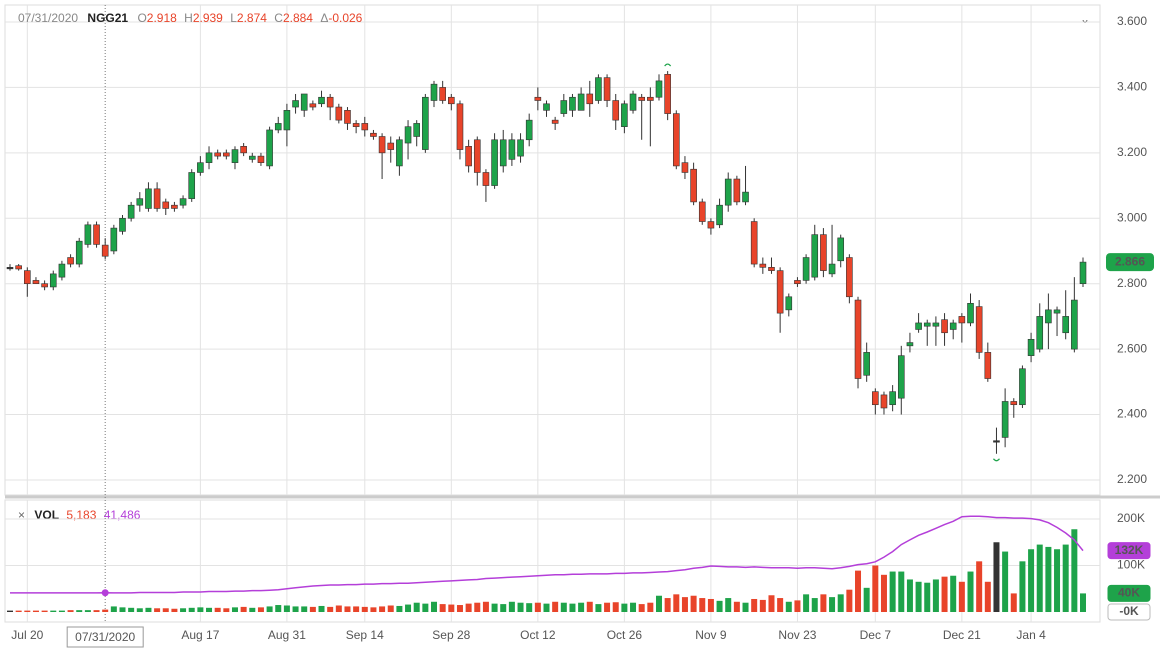 Image resolution: width=1160 pixels, height=649 pixels. What do you see at coordinates (200, 635) in the screenshot?
I see `x-tick-label: Aug 17` at bounding box center [200, 635].